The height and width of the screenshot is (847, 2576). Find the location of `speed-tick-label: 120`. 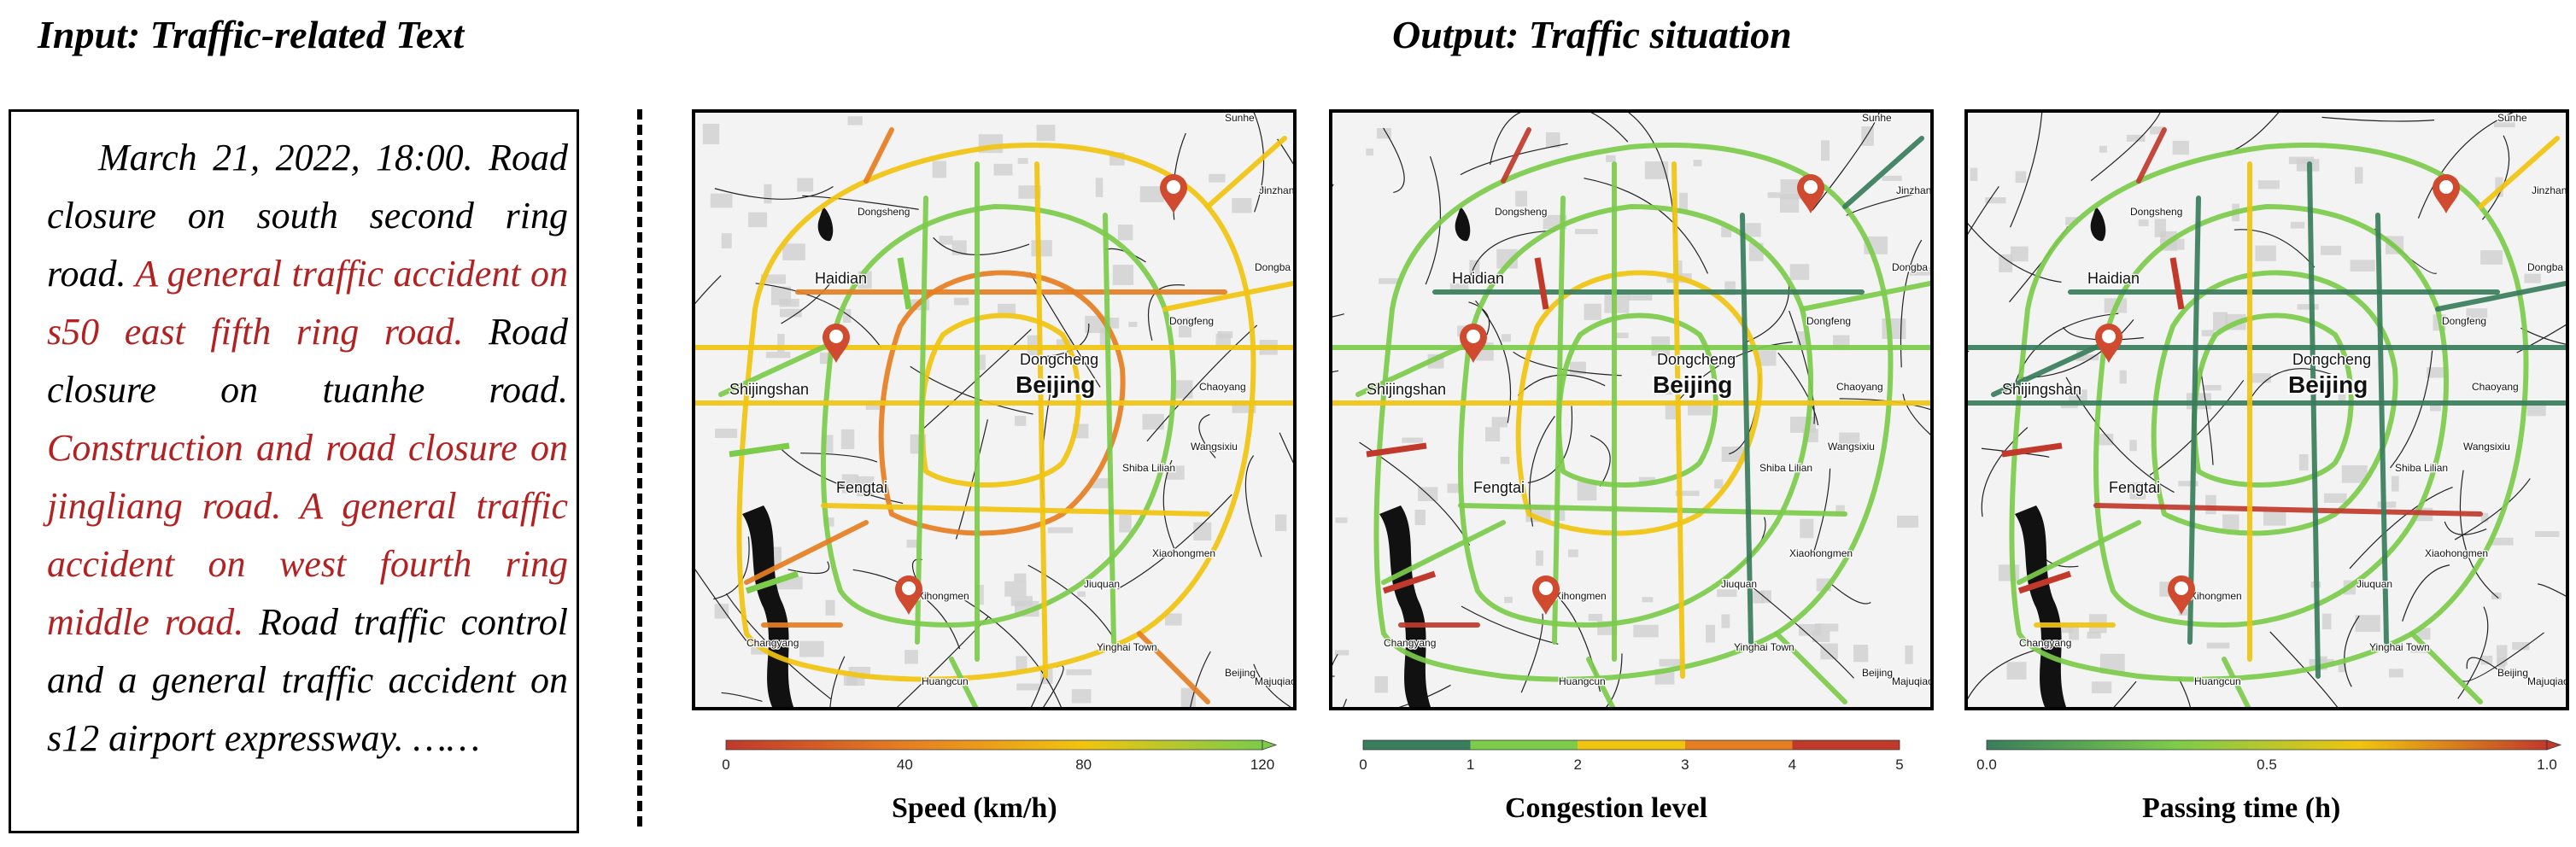

speed-tick-label: 120 is located at coordinates (1262, 764).